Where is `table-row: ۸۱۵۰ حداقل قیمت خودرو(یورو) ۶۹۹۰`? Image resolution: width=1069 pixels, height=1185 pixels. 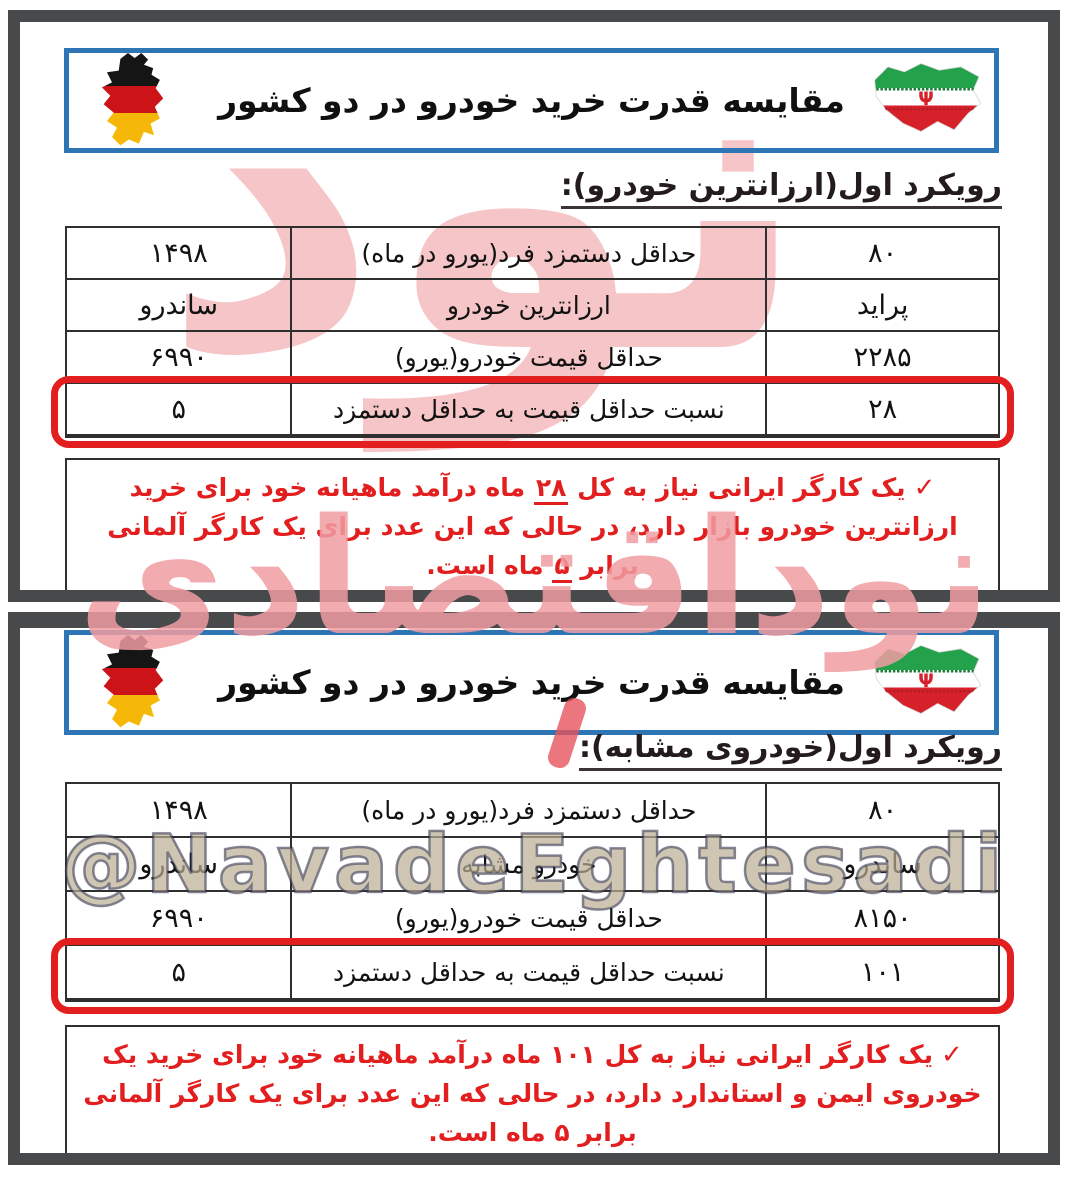
table-row: ۸۱۵۰ حداقل قیمت خودرو(یورو) ۶۹۹۰ is located at coordinates (532, 919).